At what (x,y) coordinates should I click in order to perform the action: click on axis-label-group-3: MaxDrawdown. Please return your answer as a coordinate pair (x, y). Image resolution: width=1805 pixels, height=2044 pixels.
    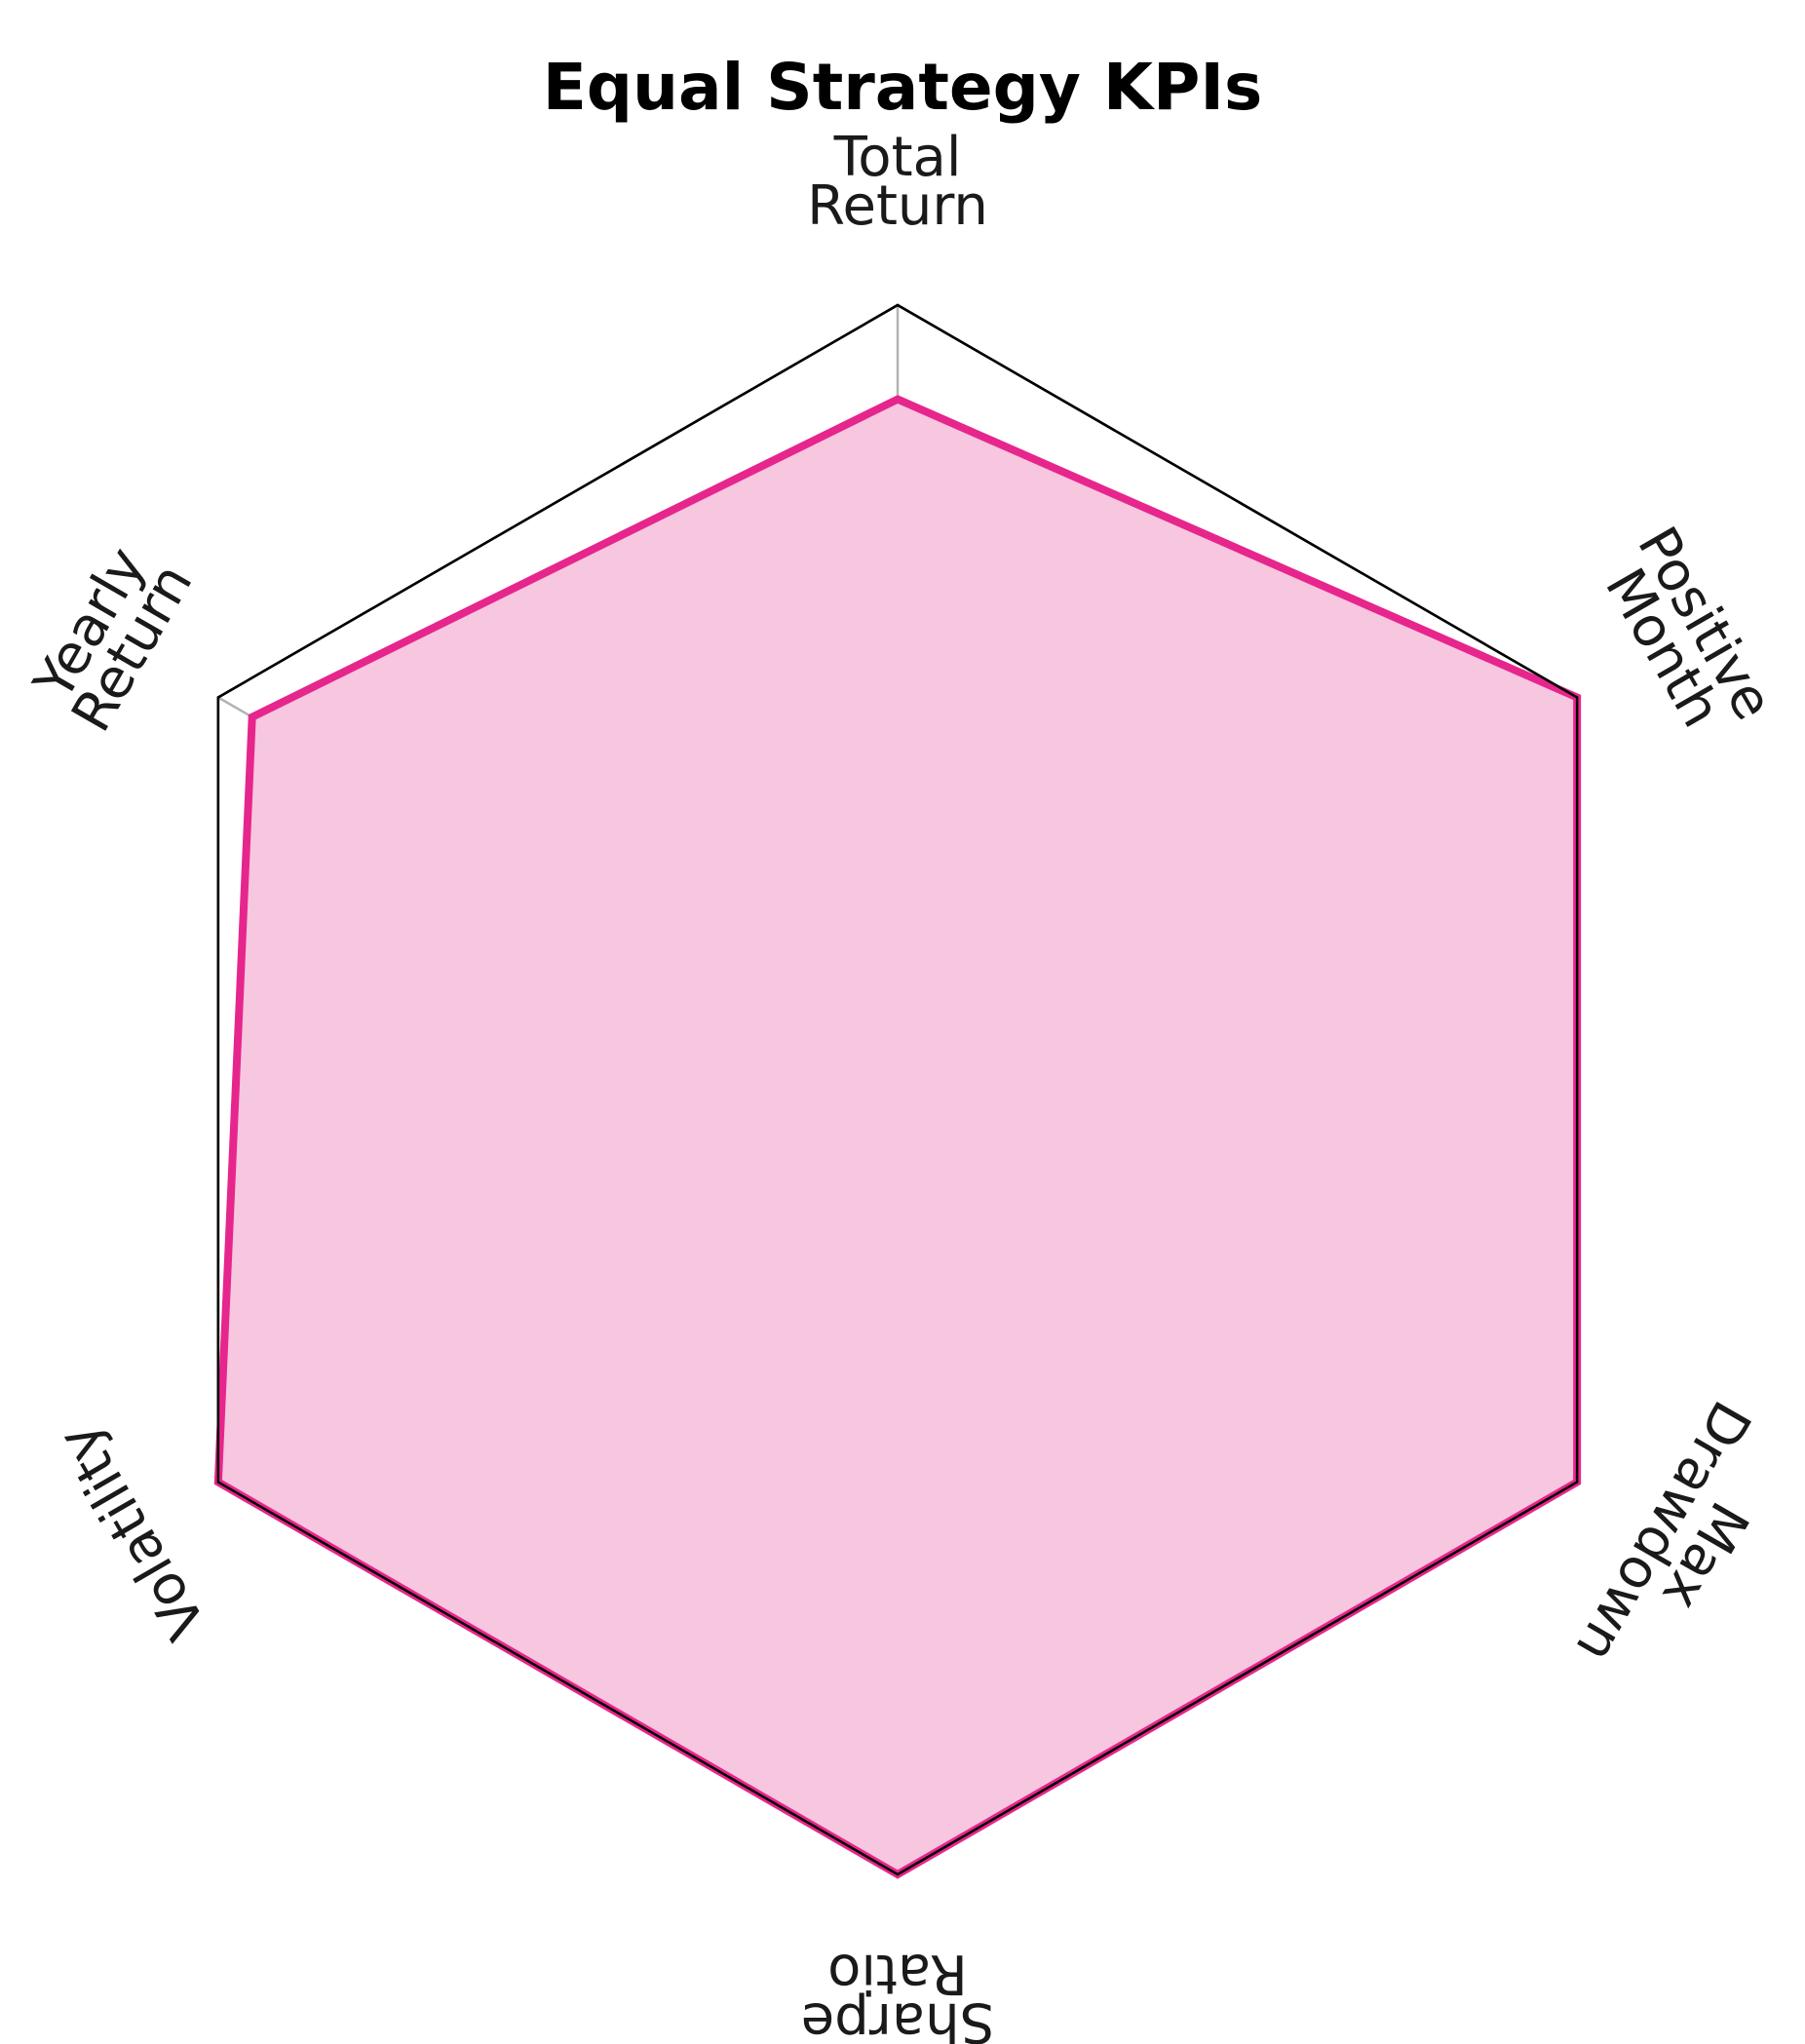
    Looking at the image, I should click on (1684, 1543).